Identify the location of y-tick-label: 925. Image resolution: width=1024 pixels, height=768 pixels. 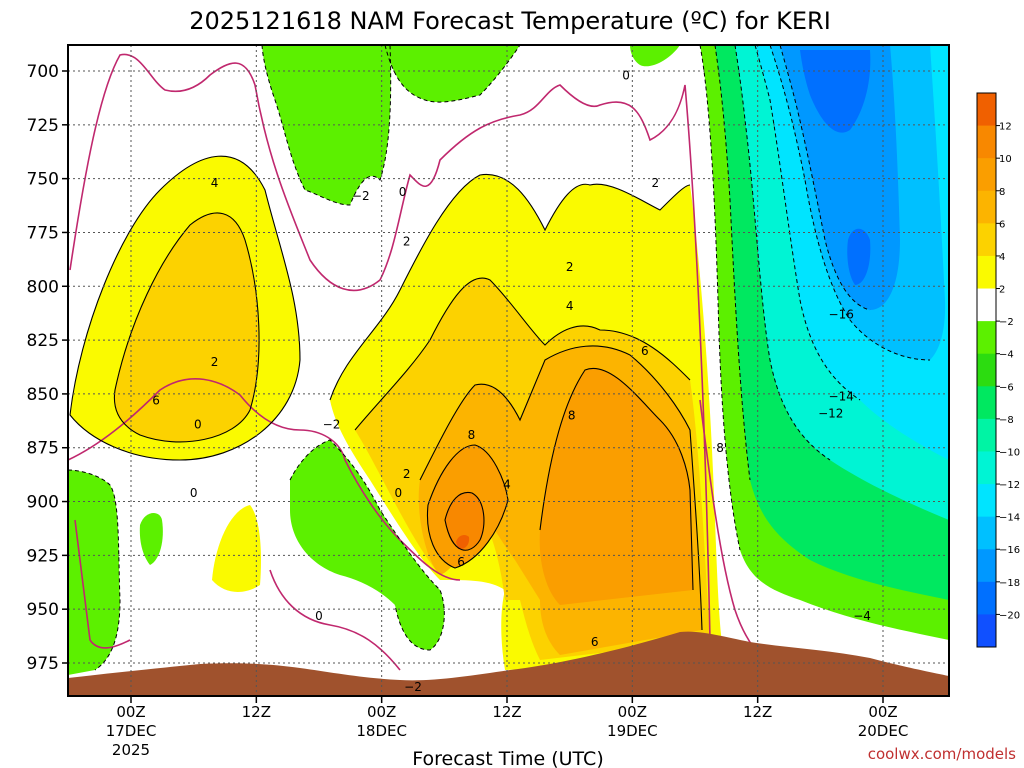
(43, 556).